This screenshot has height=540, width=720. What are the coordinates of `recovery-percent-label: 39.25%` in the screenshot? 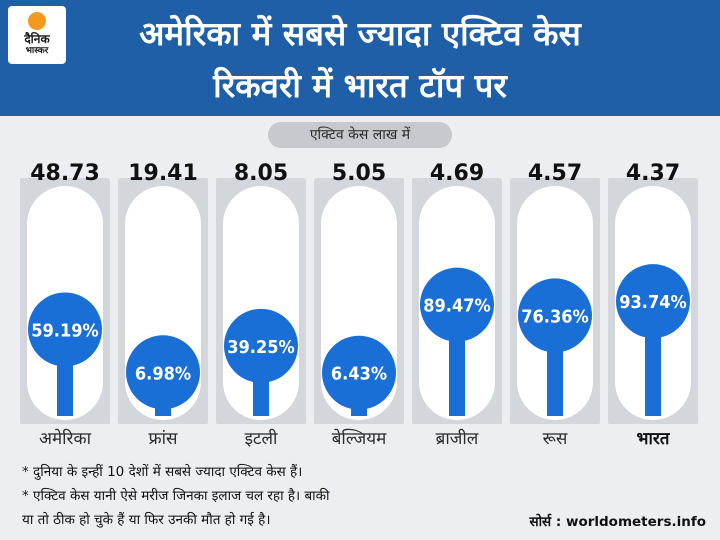 It's located at (260, 347).